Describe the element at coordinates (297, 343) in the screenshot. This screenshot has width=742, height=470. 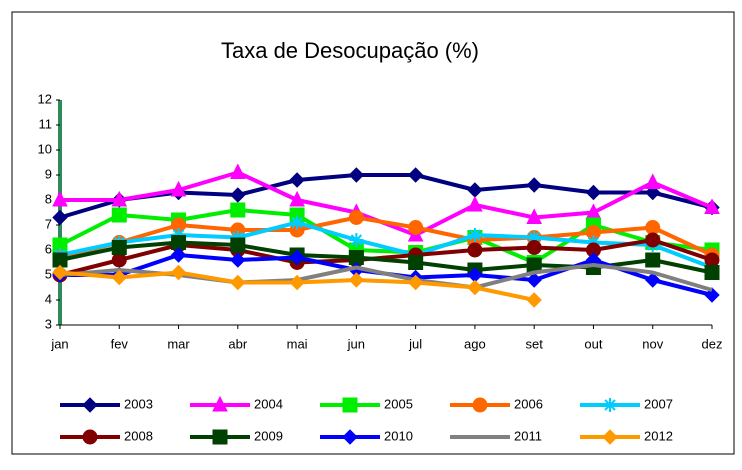
I see `x-tick-label: mai` at that location.